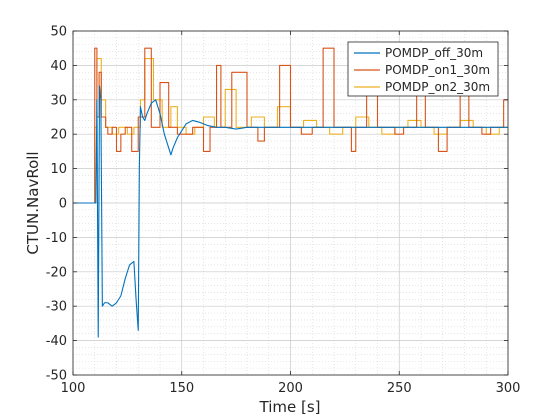 This screenshot has width=560, height=420. What do you see at coordinates (508, 388) in the screenshot?
I see `x-tick-label: 300` at bounding box center [508, 388].